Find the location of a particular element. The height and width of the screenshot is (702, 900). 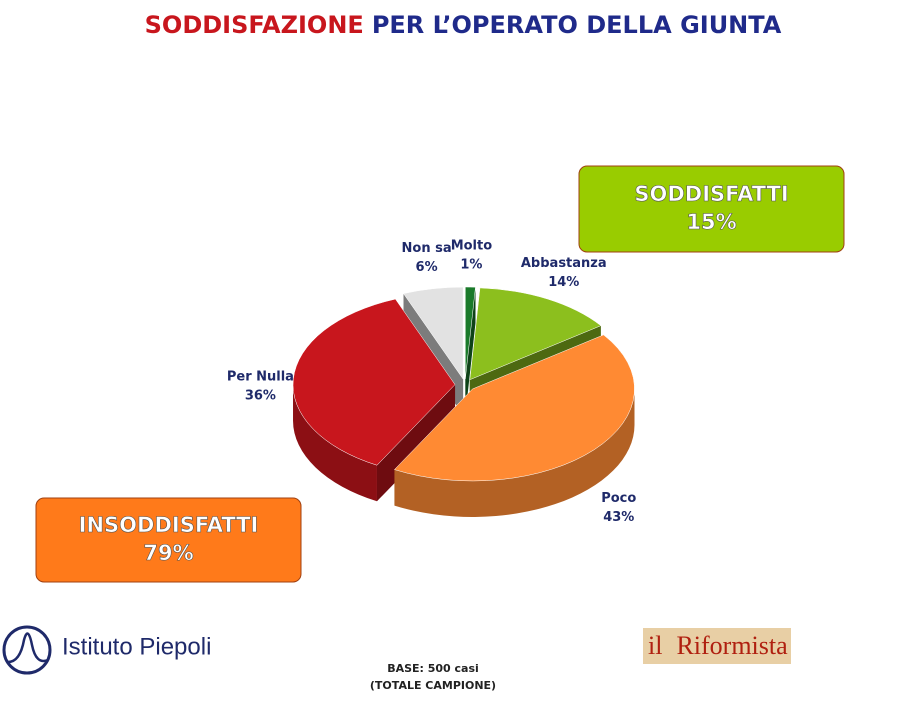

annotation-label: SODDISFATTI is located at coordinates (711, 194).